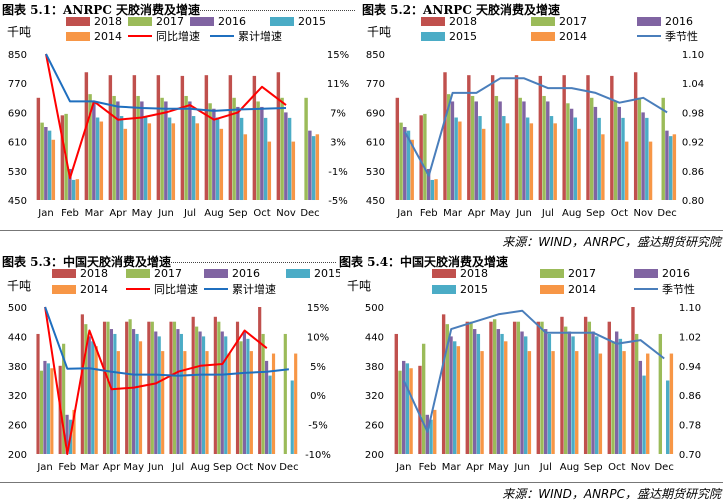 The height and width of the screenshot is (502, 723). What do you see at coordinates (202, 21) in the screenshot?
I see `legend-swatch-2016` at bounding box center [202, 21].